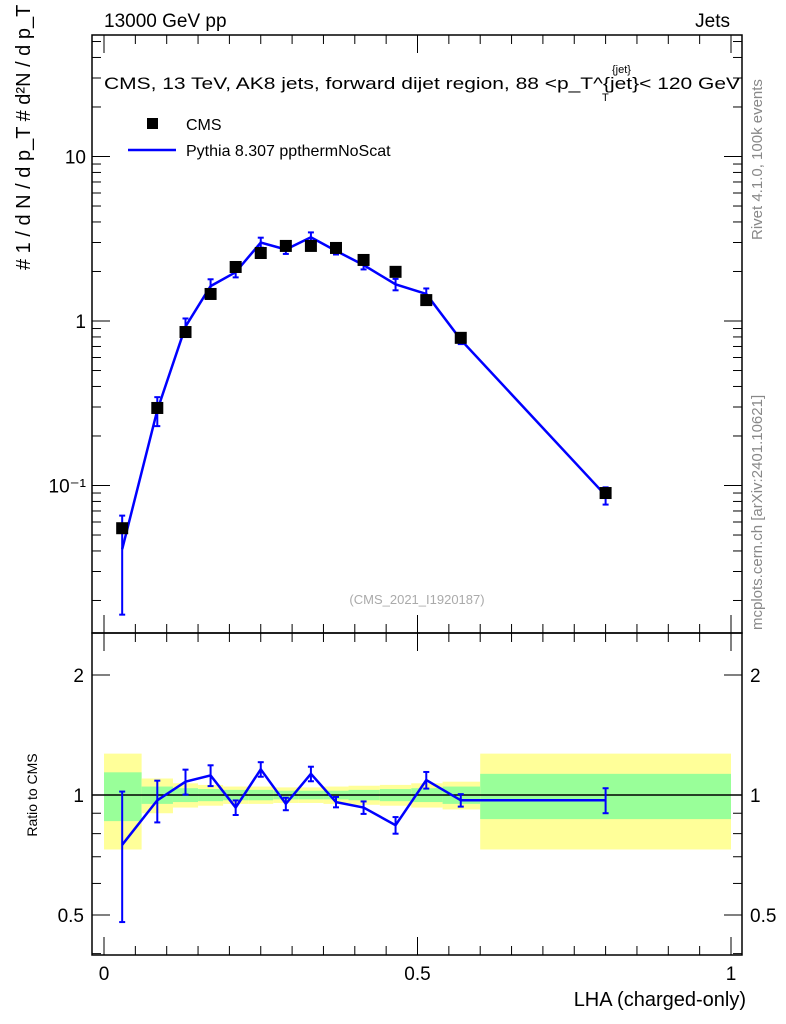  Describe the element at coordinates (363, 806) in the screenshot. I see `ratio-line` at that location.